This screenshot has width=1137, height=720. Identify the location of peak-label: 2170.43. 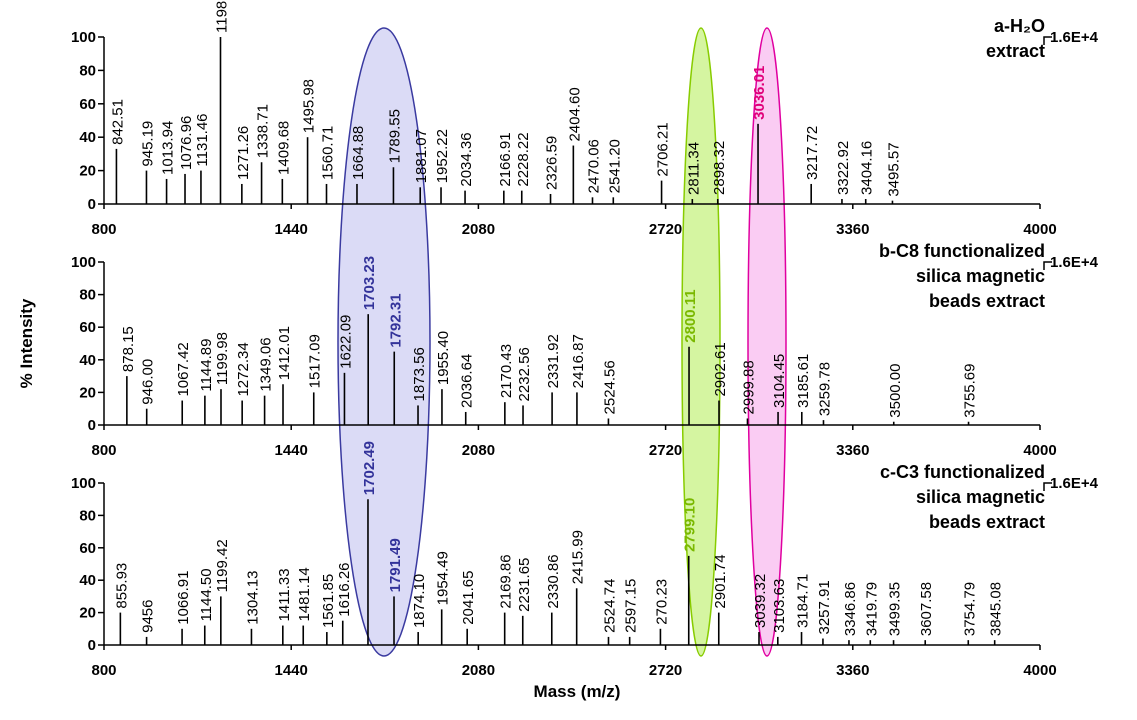
(506, 371).